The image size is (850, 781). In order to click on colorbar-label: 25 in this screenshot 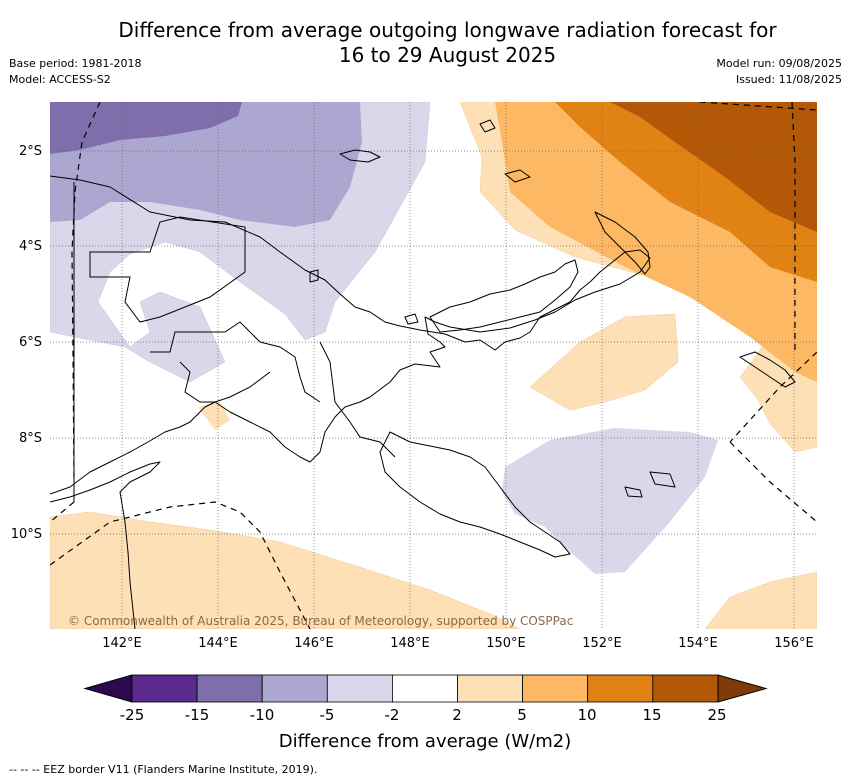, I will do `click(717, 715)`.